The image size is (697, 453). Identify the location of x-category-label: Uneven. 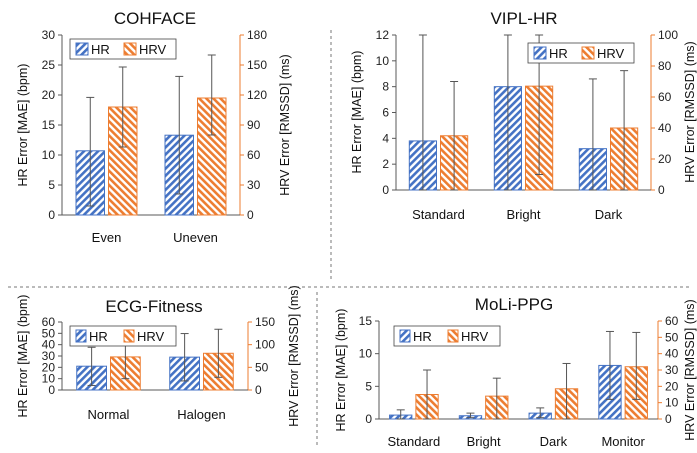
(195, 237).